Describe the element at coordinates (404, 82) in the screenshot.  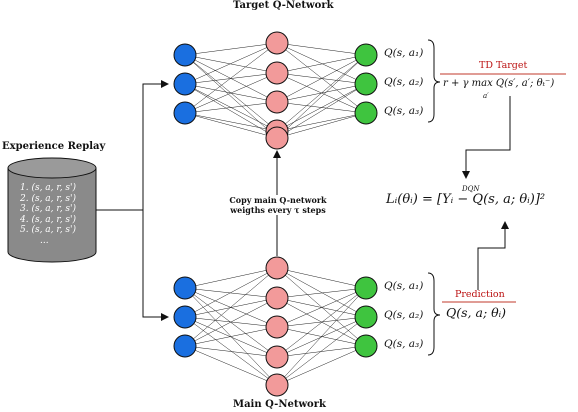
I see `target-output-label: Q(s, a₂)` at that location.